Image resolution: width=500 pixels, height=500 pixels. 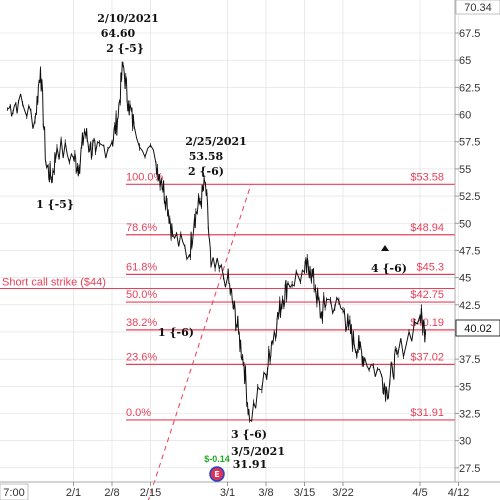 I want to click on top-value-label: 70.34, so click(x=478, y=8).